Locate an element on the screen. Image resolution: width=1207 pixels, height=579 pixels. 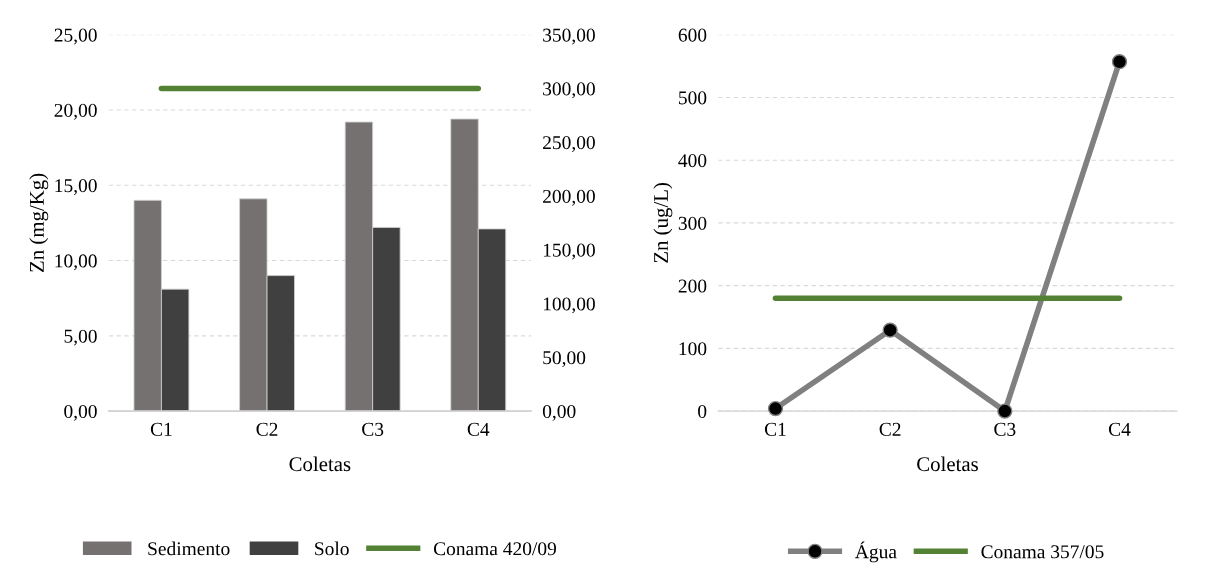
y-tick-label: 25,00 is located at coordinates (75, 36).